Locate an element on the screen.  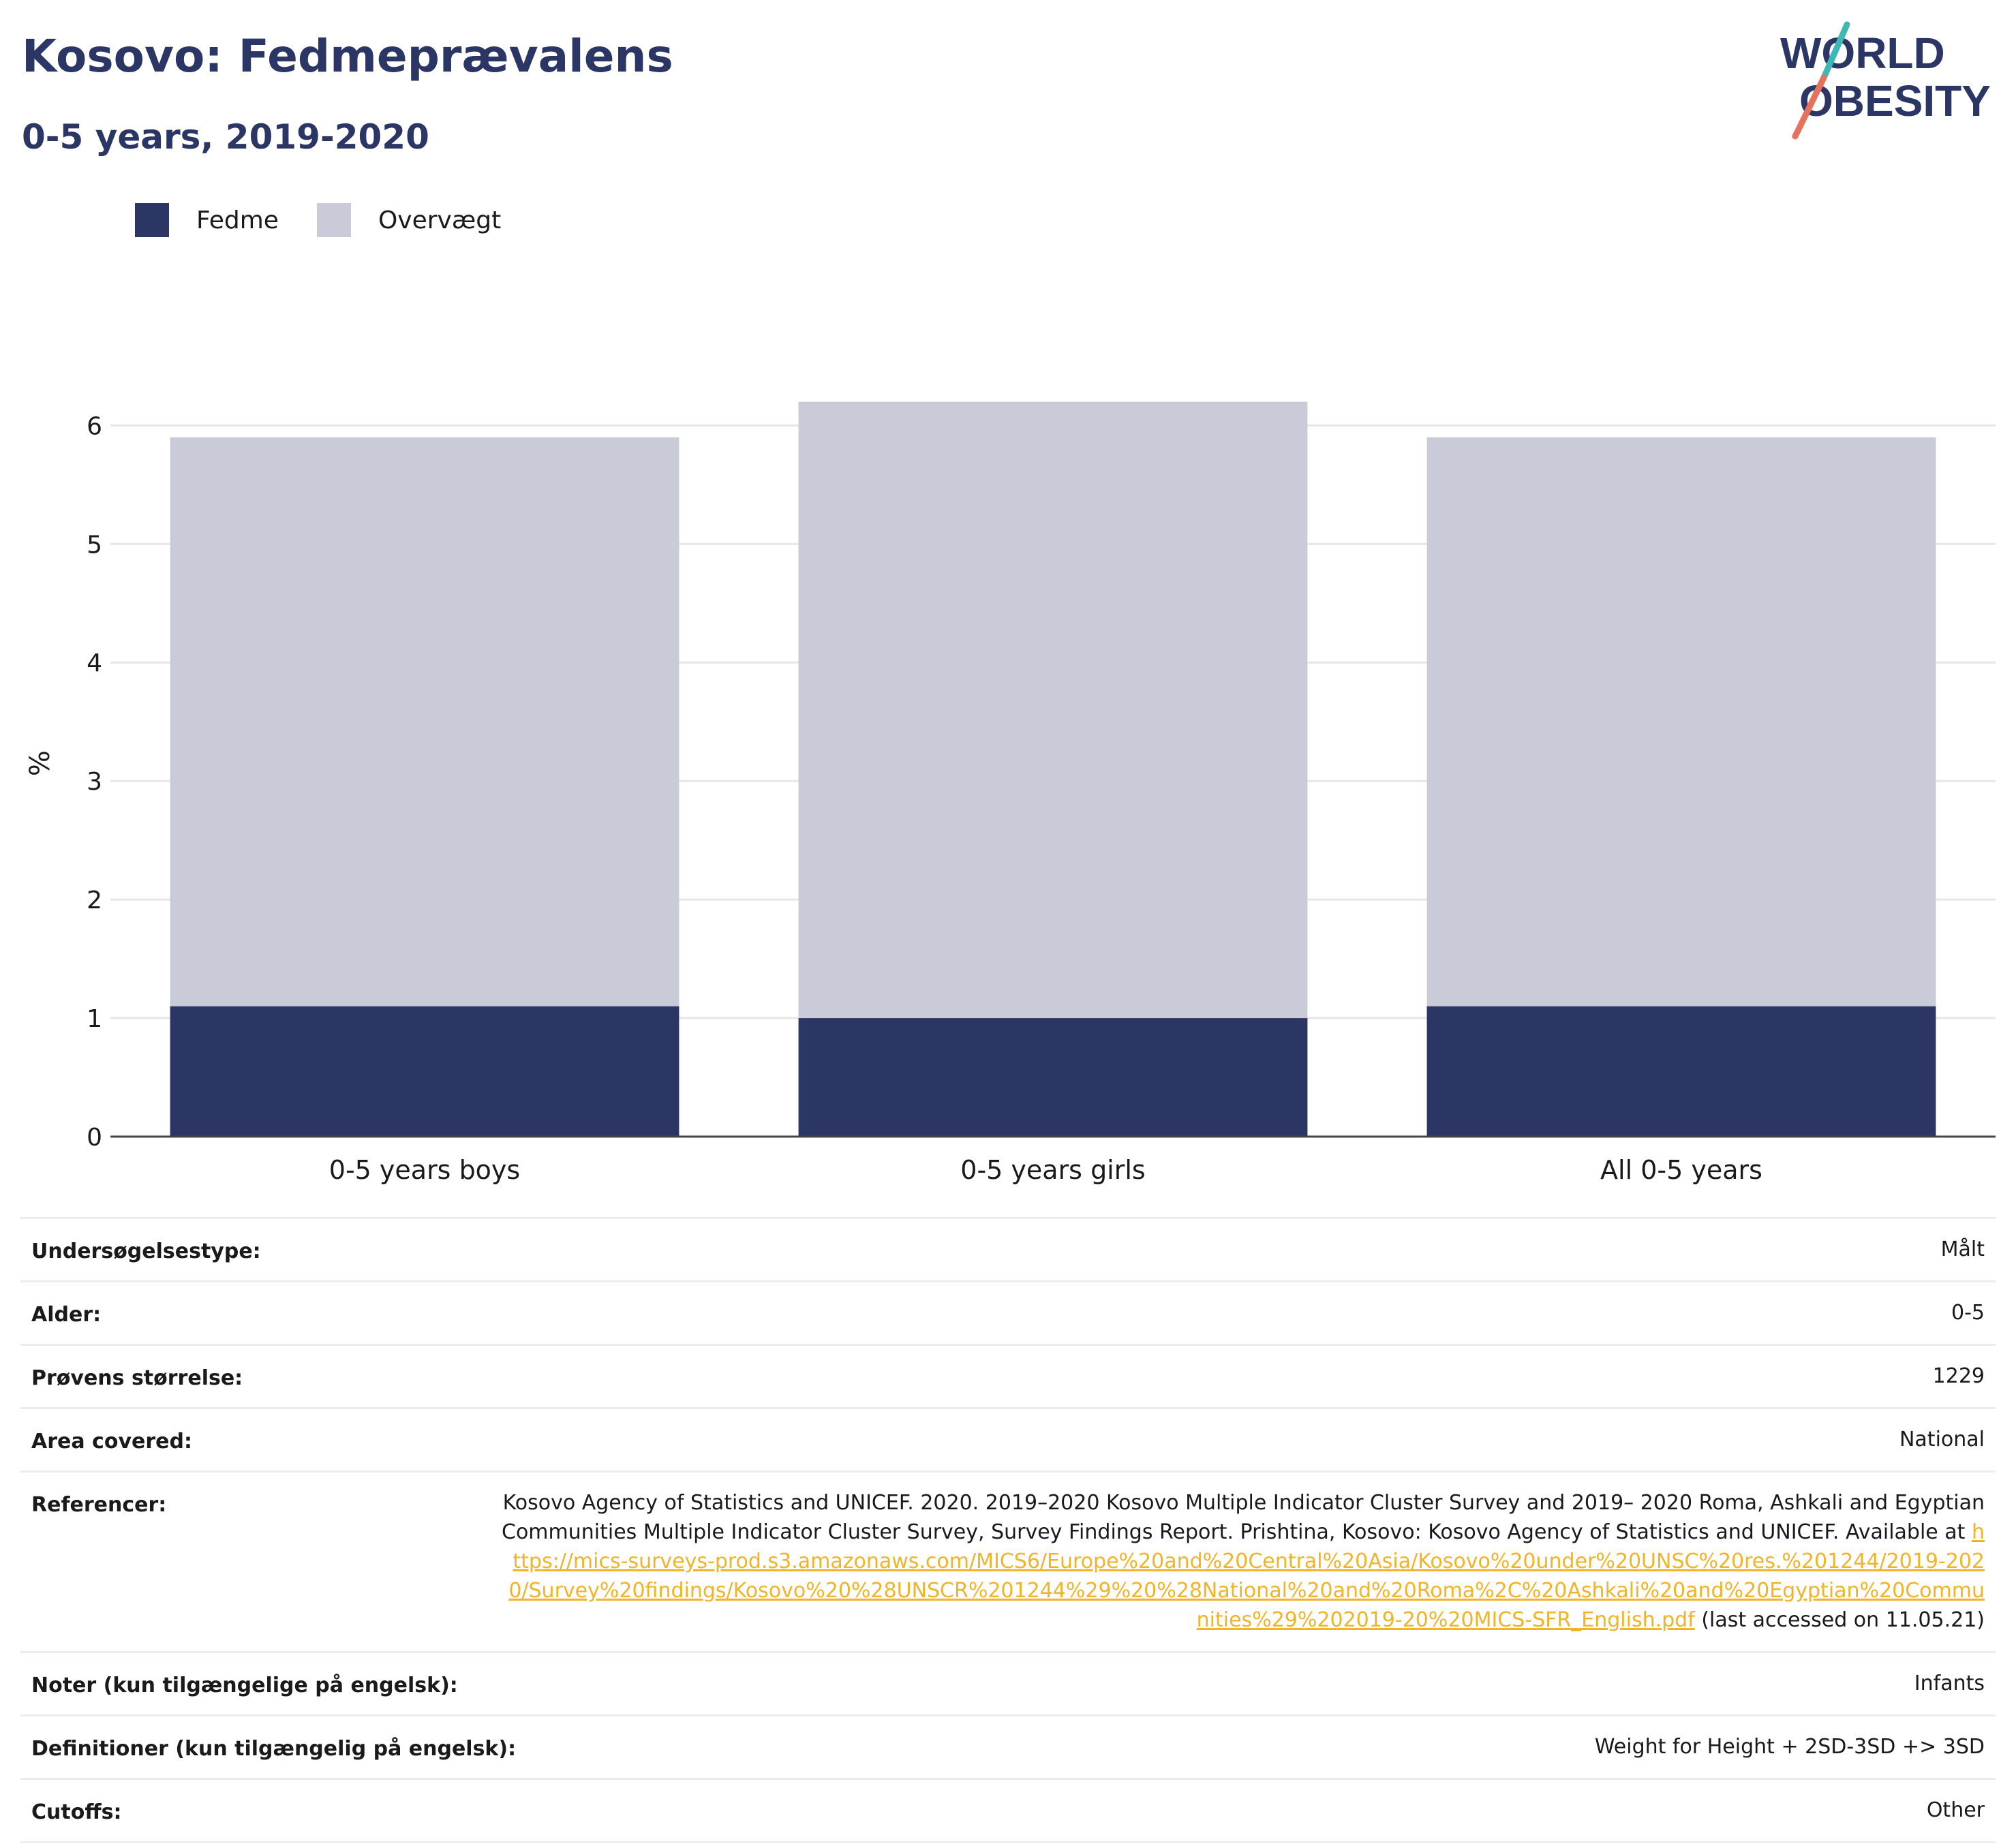
info-label: Undersøgelsestype: is located at coordinates (146, 1251).